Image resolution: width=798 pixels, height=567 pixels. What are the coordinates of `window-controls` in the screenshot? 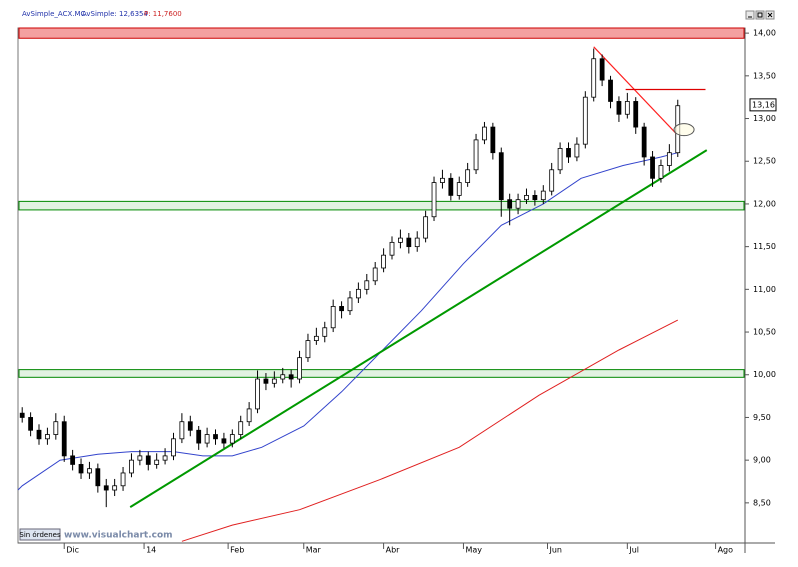 It's located at (760, 15).